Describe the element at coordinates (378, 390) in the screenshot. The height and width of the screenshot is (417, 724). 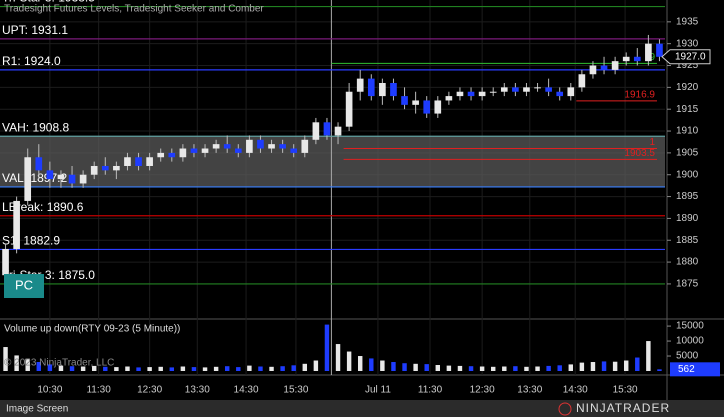
I see `x-tick-label: Jul 11` at that location.